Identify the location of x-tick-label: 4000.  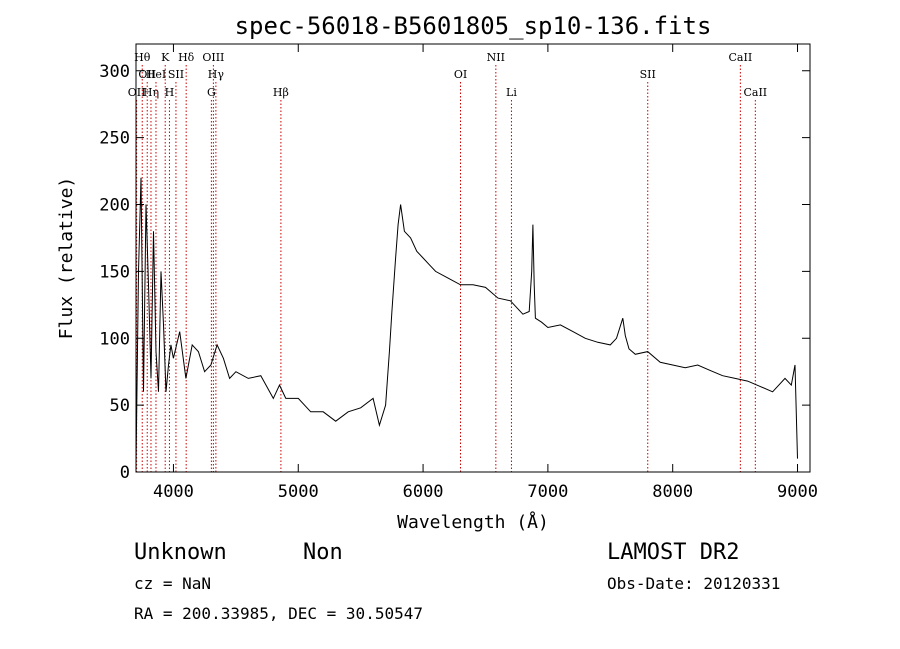
(173, 492).